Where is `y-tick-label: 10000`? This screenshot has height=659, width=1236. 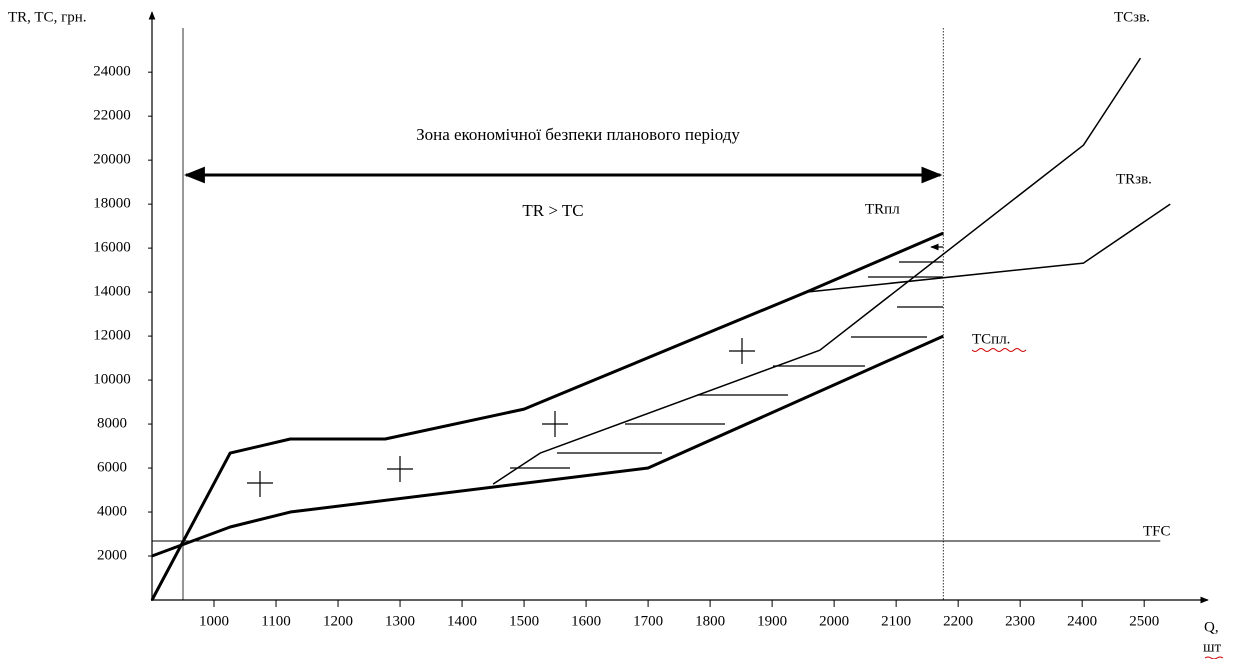
y-tick-label: 10000 is located at coordinates (112, 380).